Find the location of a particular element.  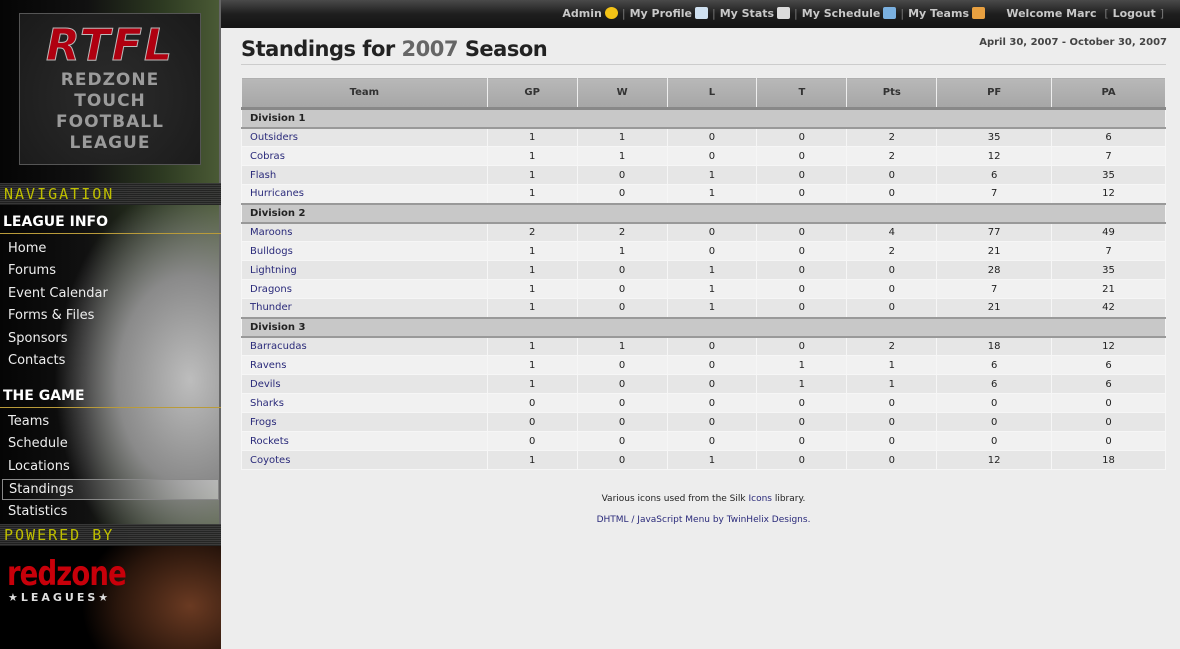

cell-pf: 35 is located at coordinates (994, 137).